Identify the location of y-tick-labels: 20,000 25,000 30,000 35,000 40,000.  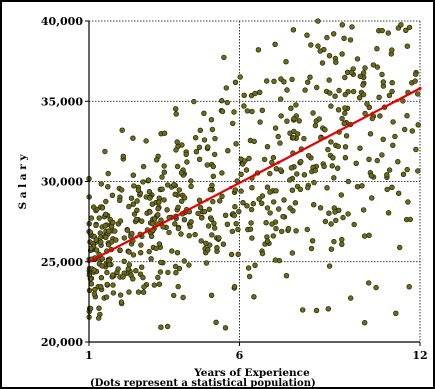
(65, 182).